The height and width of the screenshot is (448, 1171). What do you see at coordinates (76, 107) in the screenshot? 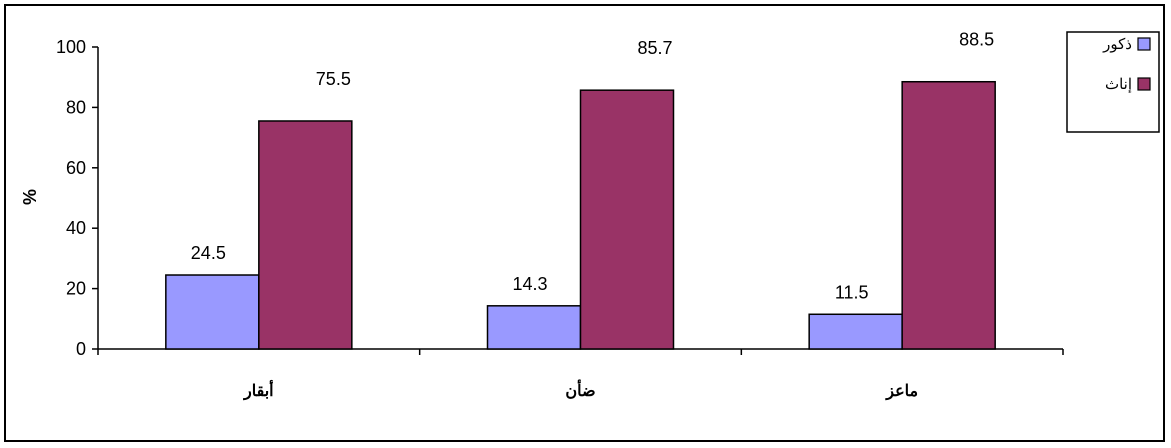
I see `y-tick-label: 80` at bounding box center [76, 107].